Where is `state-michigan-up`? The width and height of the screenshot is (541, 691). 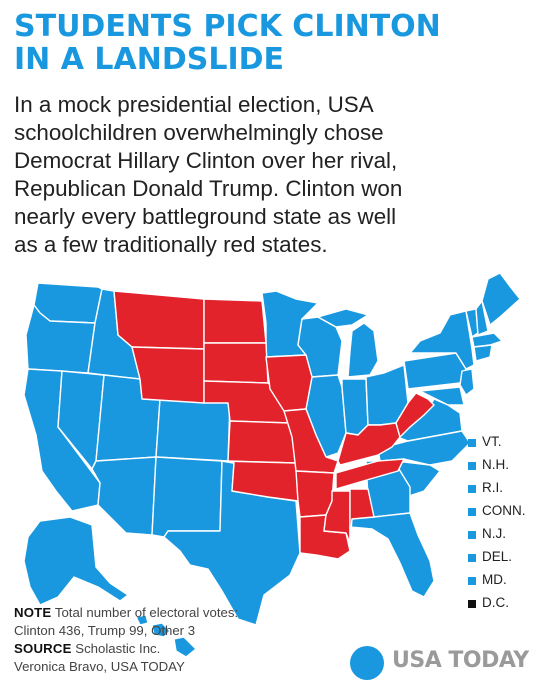 state-michigan-up is located at coordinates (343, 318).